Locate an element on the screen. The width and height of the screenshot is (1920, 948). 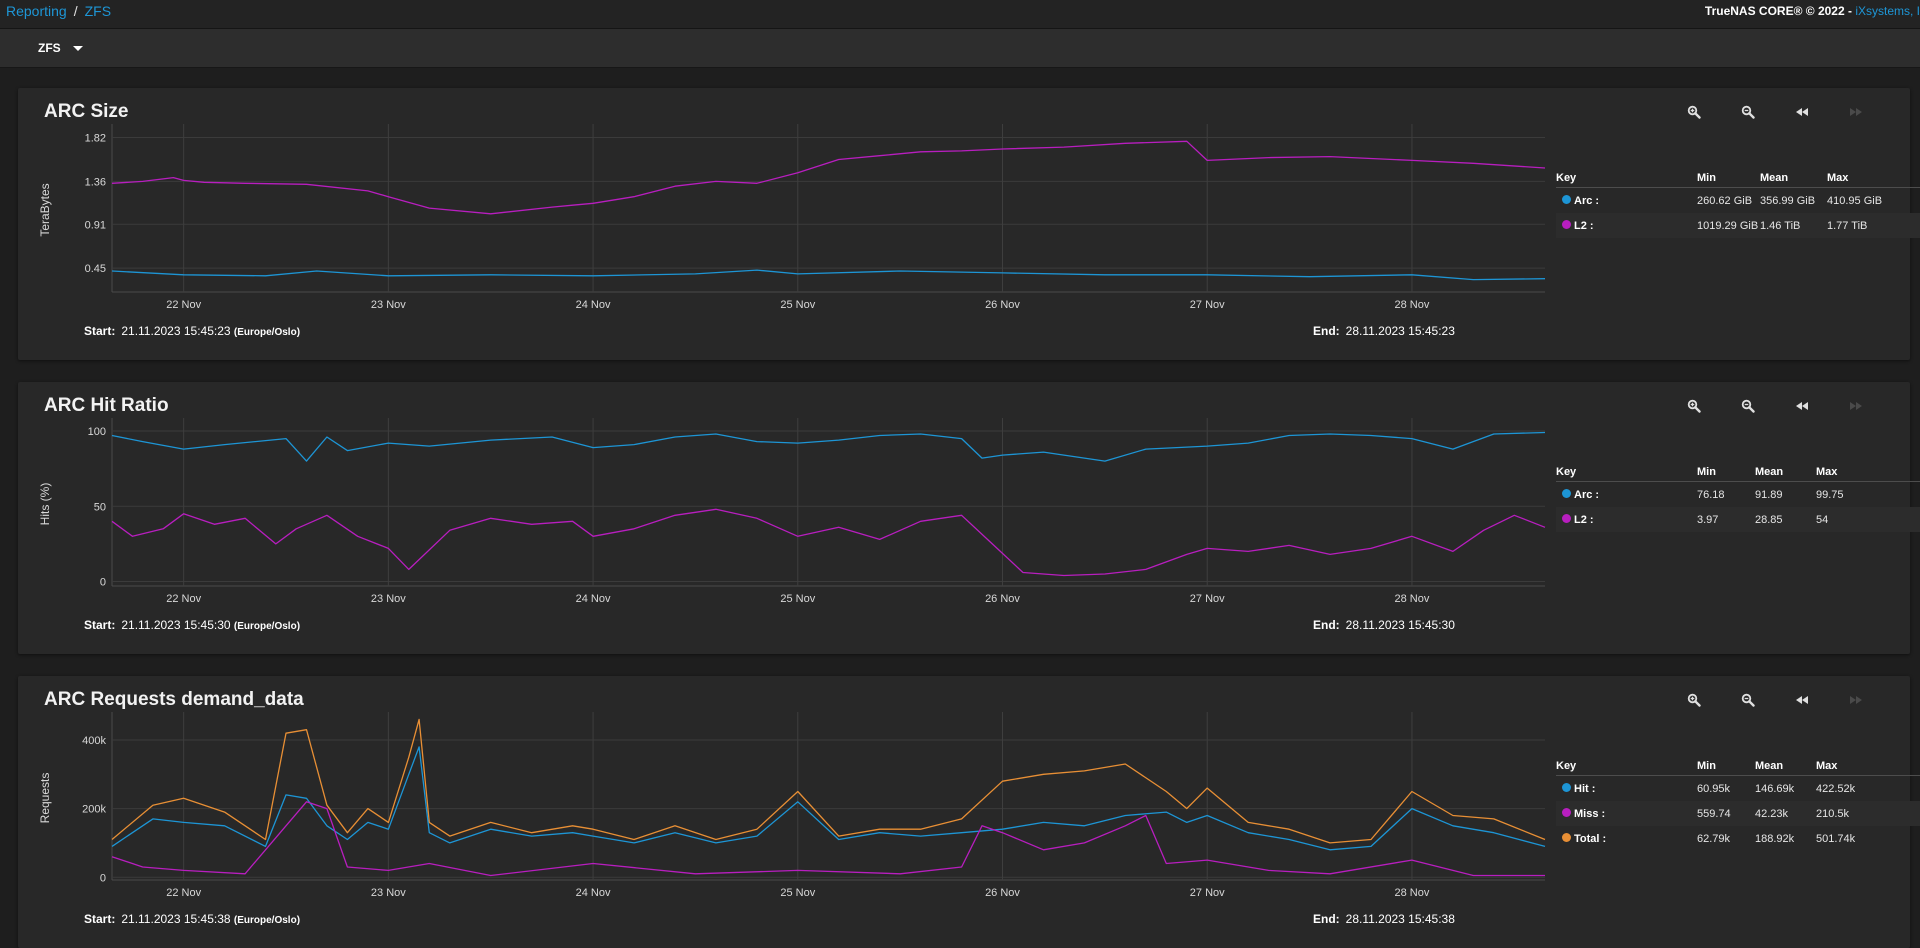
legend-min-value: 260.62 GiB is located at coordinates (1725, 201).